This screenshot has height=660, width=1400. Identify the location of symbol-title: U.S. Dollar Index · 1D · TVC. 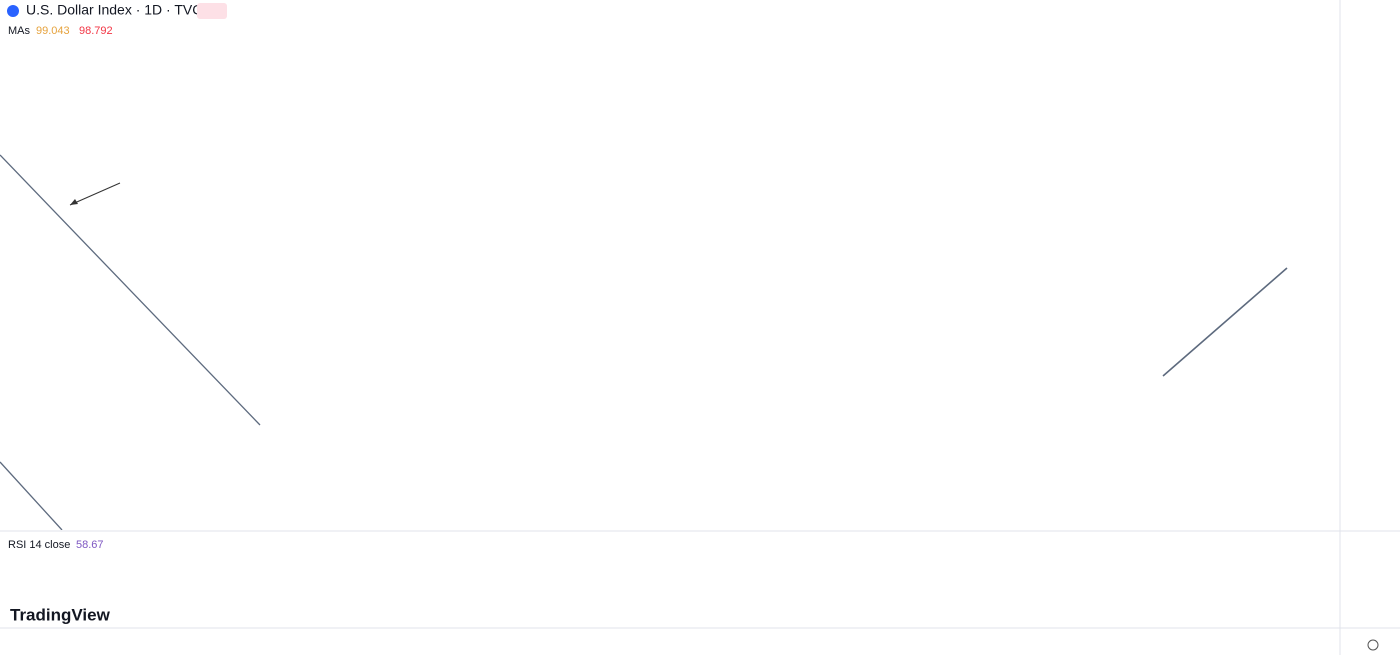
(114, 10).